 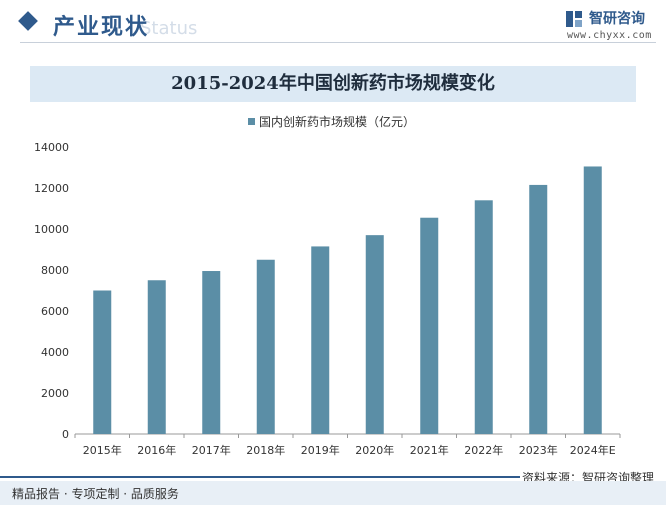 What do you see at coordinates (260, 477) in the screenshot?
I see `footer-divider` at bounding box center [260, 477].